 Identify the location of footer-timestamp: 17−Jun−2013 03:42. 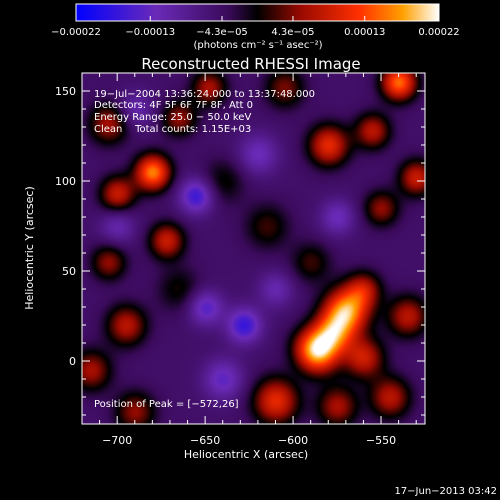
(445, 491).